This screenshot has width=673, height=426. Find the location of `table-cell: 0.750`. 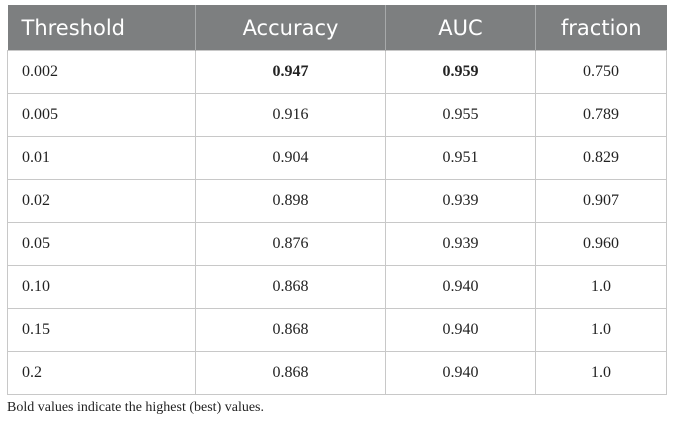

table-cell: 0.750 is located at coordinates (601, 72).